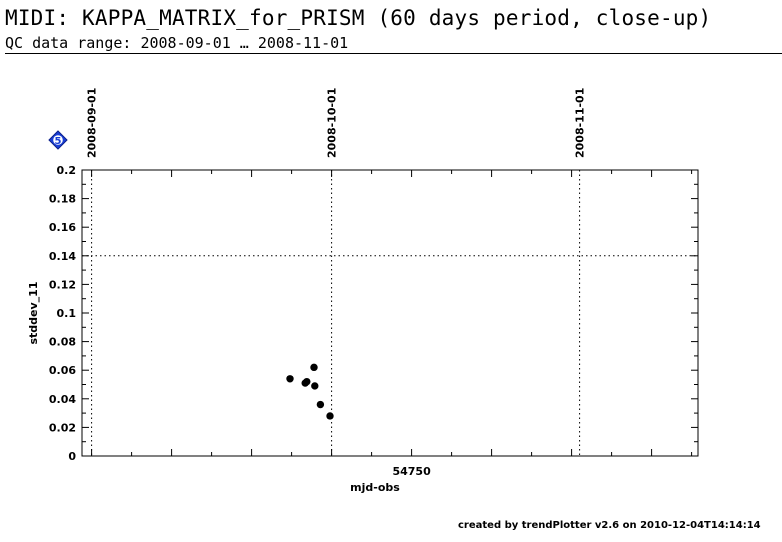 Image resolution: width=782 pixels, height=542 pixels. I want to click on header-divider, so click(393, 53).